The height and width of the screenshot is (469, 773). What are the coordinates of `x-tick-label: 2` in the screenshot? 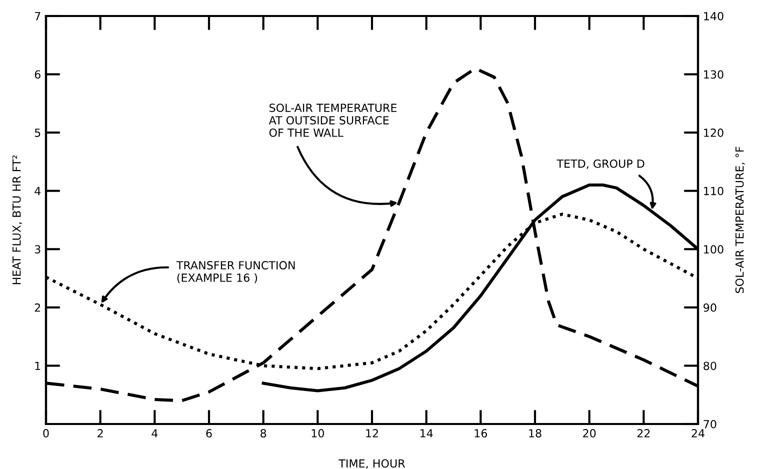 It's located at (100, 433).